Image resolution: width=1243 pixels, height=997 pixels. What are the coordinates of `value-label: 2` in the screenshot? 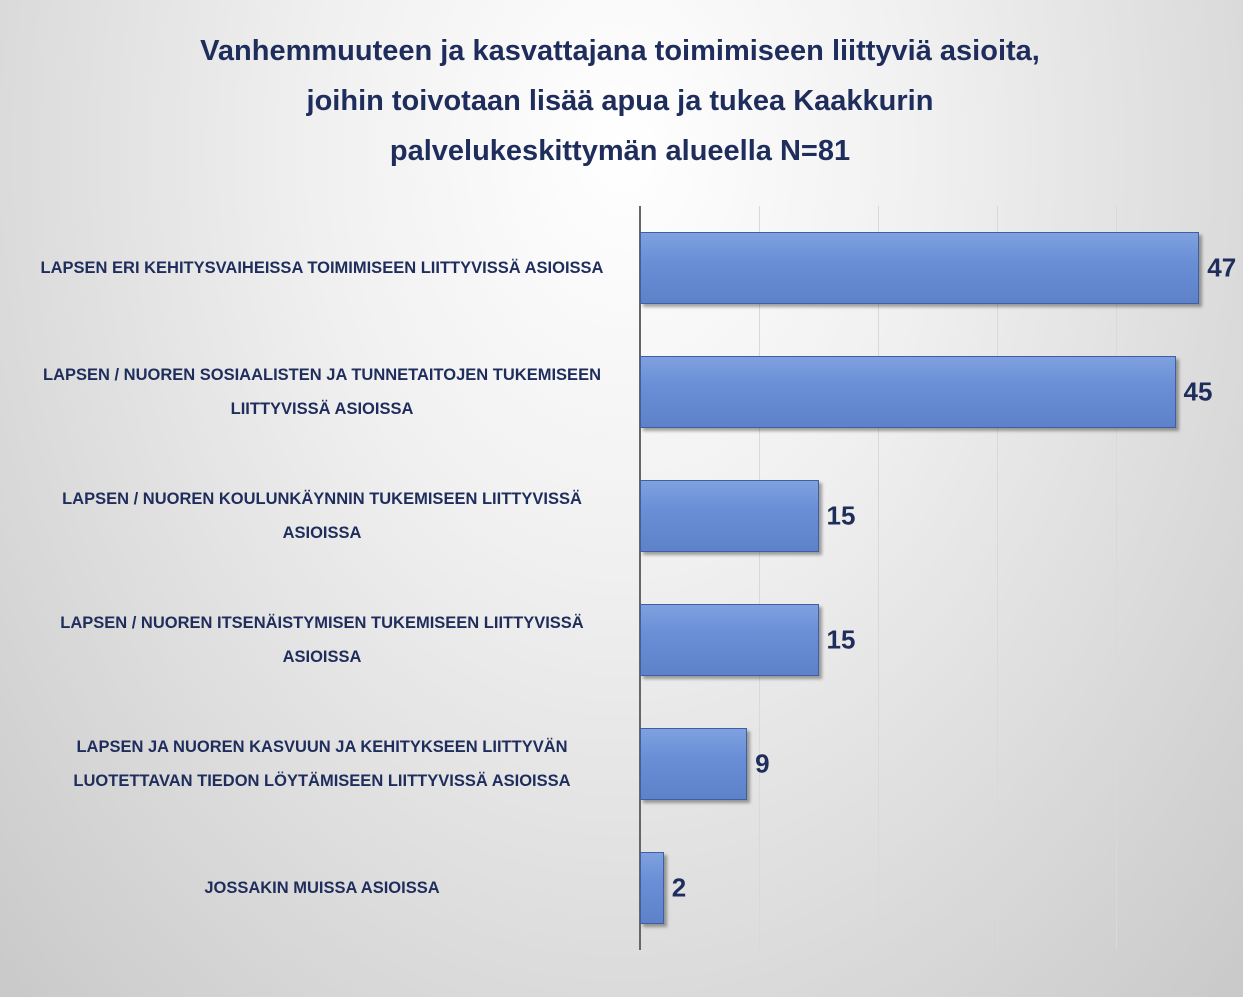 It's located at (679, 887).